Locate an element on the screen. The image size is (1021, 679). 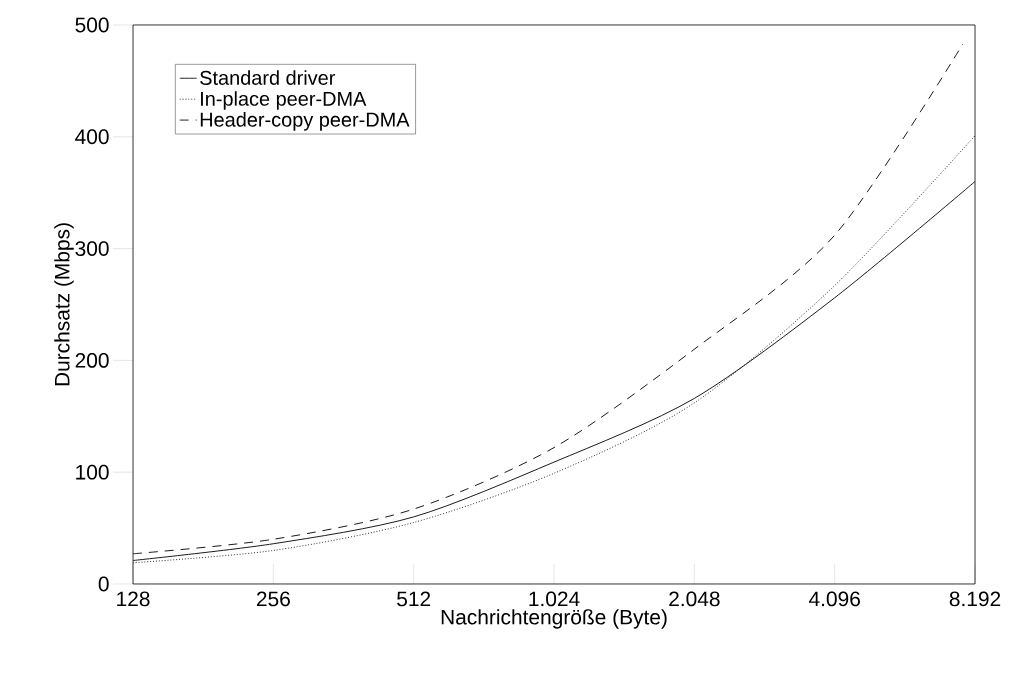
x-tick-label: 512 is located at coordinates (414, 599).